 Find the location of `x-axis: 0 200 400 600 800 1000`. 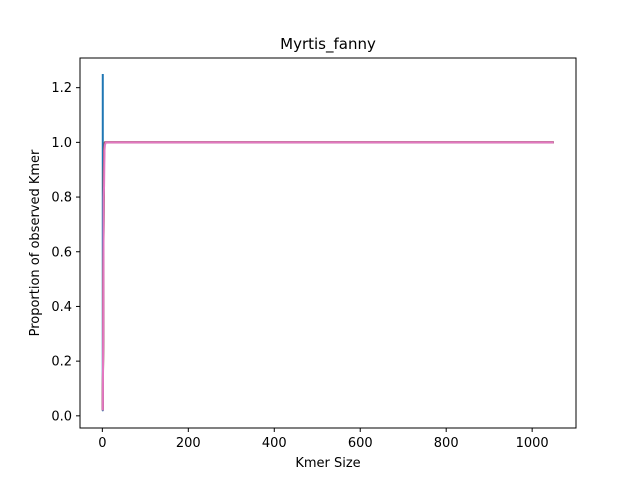

x-axis: 0 200 400 600 800 1000 is located at coordinates (323, 439).